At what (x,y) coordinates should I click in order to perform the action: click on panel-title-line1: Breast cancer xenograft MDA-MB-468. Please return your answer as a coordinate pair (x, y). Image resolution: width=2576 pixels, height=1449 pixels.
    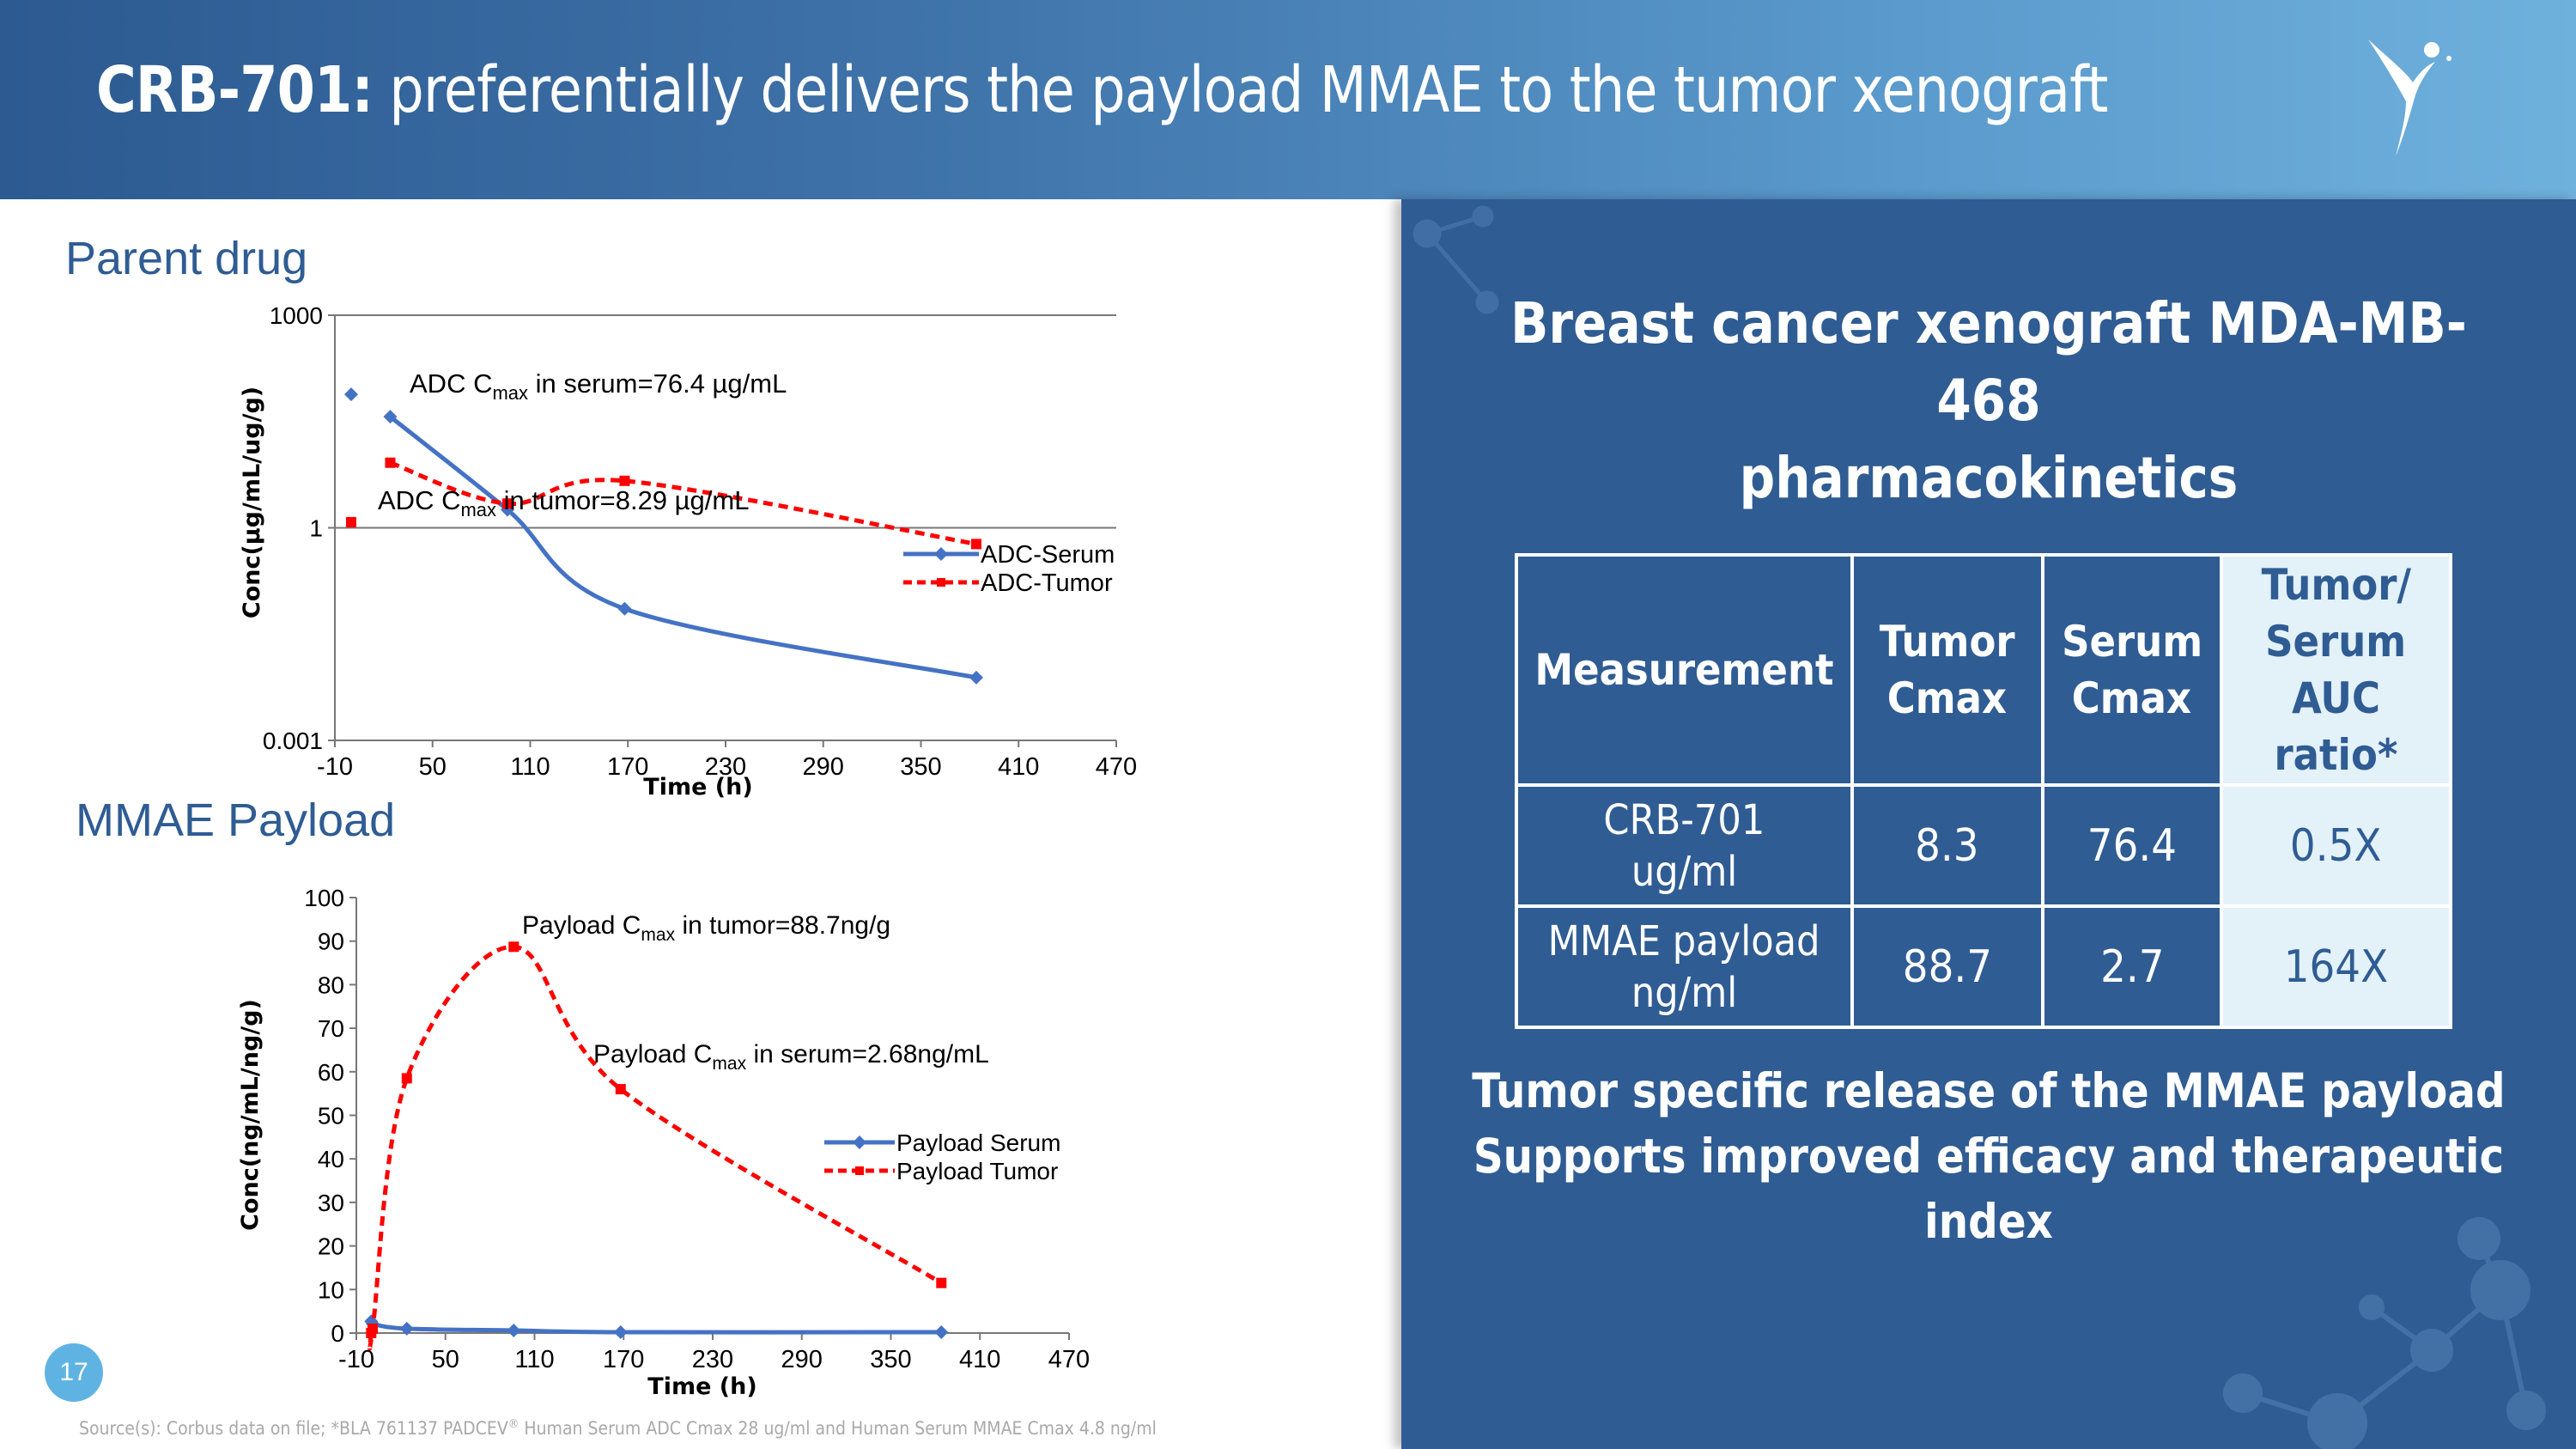
    Looking at the image, I should click on (1989, 362).